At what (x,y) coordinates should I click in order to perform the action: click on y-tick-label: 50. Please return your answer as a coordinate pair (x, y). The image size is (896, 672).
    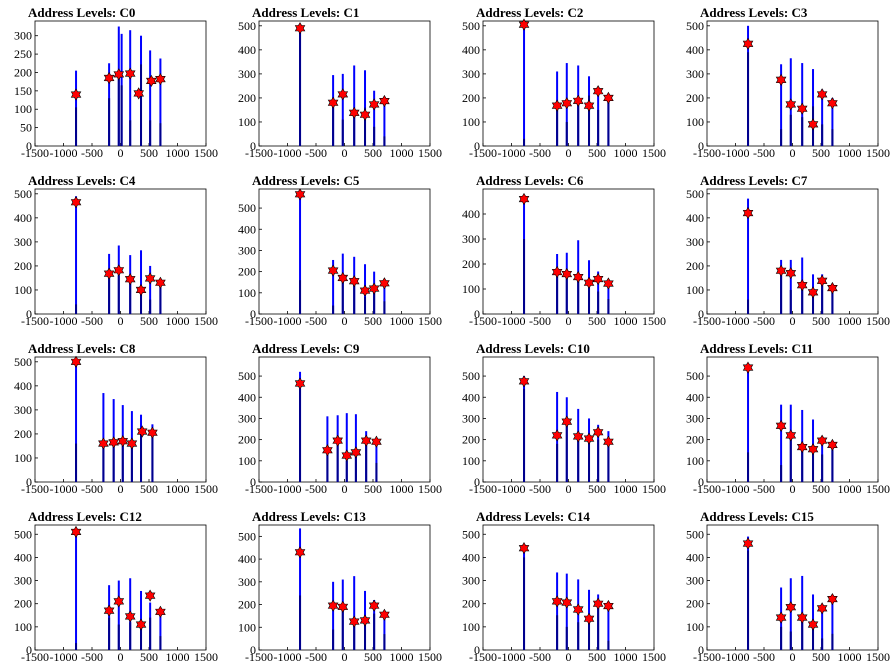
    Looking at the image, I should click on (26, 128).